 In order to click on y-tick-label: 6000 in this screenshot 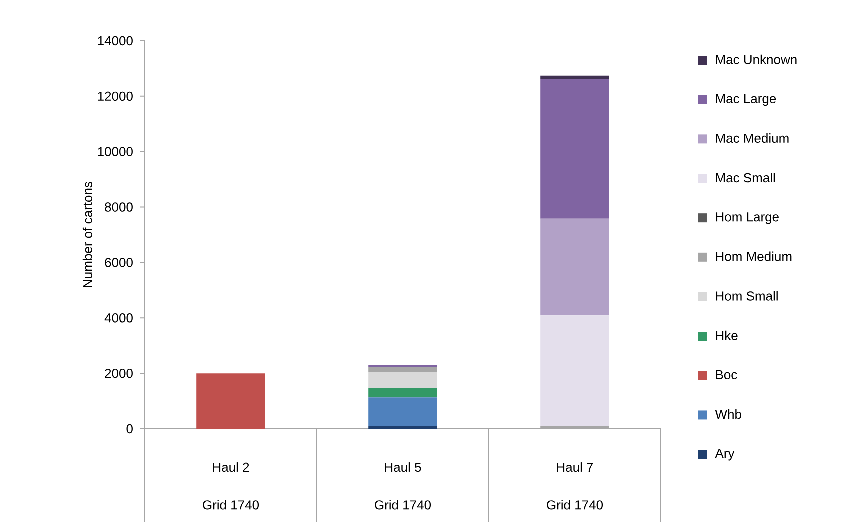, I will do `click(119, 263)`.